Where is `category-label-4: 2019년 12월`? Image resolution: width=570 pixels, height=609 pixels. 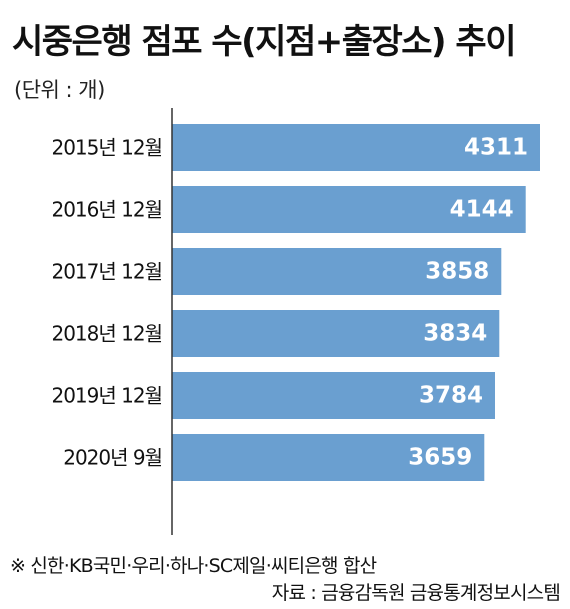
category-label-4: 2019년 12월 is located at coordinates (106, 396).